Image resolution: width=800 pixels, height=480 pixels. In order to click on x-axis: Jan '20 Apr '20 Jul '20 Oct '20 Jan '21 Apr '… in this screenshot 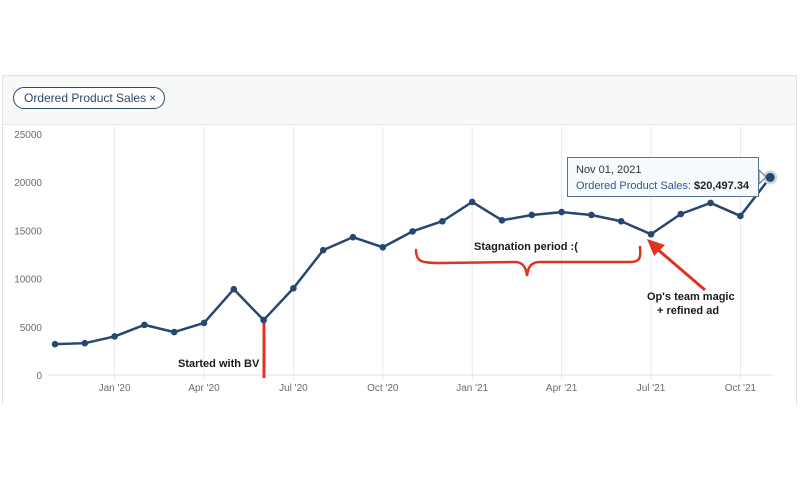, I will do `click(428, 388)`.